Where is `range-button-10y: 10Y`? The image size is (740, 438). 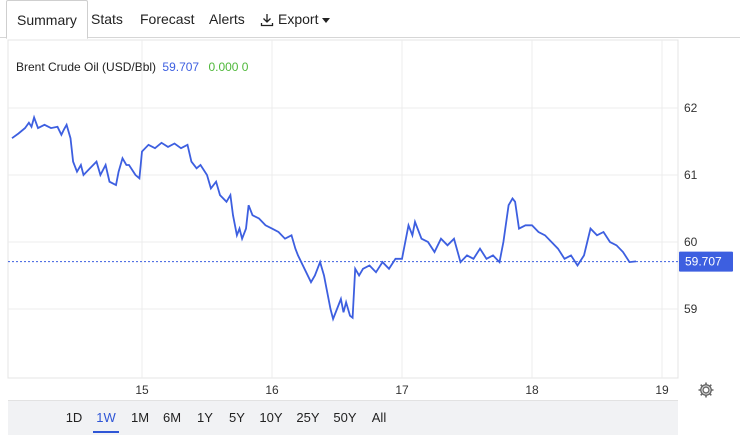
range-button-10y: 10Y is located at coordinates (271, 417).